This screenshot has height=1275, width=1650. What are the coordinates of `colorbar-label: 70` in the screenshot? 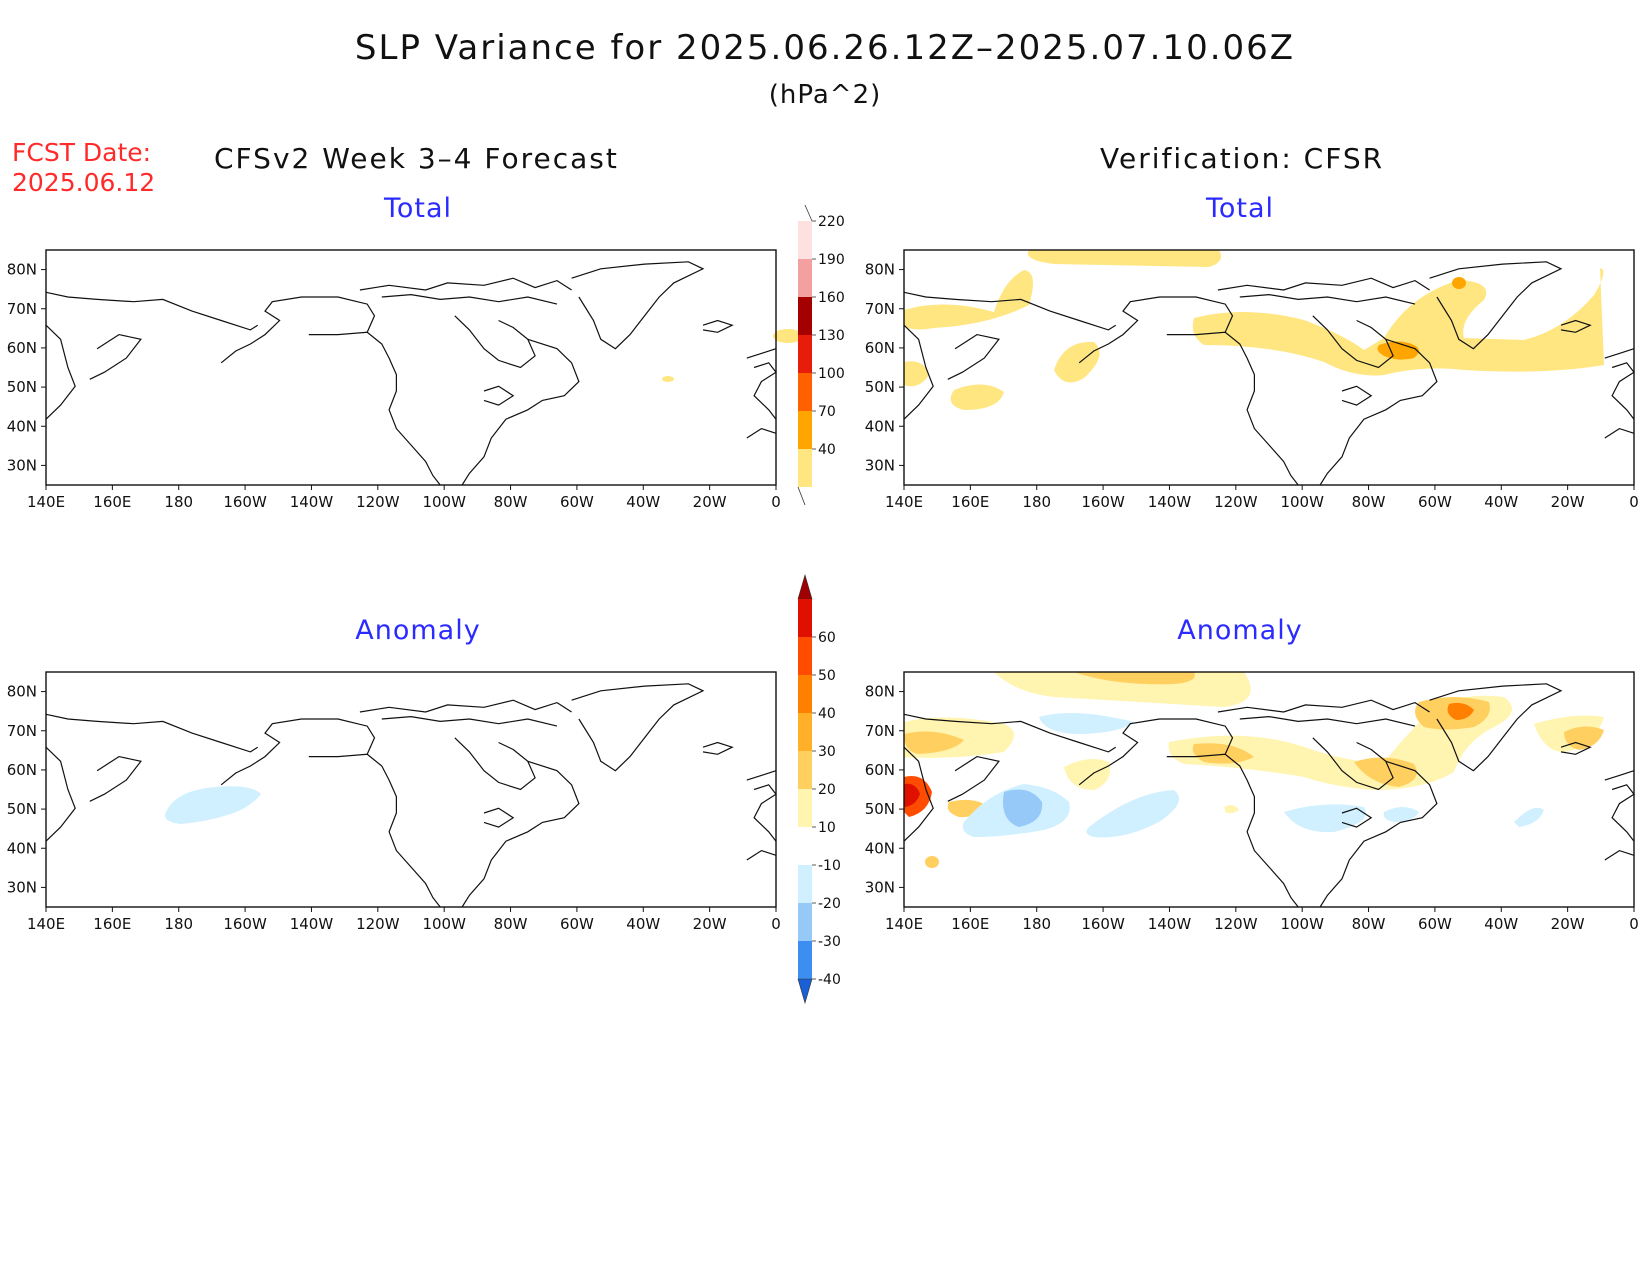 It's located at (827, 412).